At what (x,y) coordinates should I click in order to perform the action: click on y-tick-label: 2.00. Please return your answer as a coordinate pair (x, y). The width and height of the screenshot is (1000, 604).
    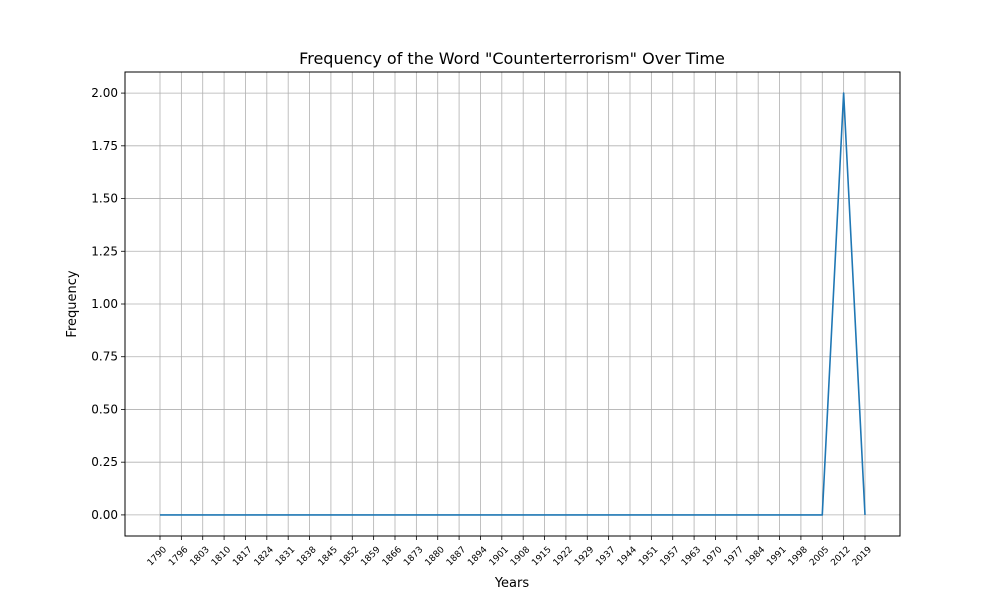
    Looking at the image, I should click on (104, 93).